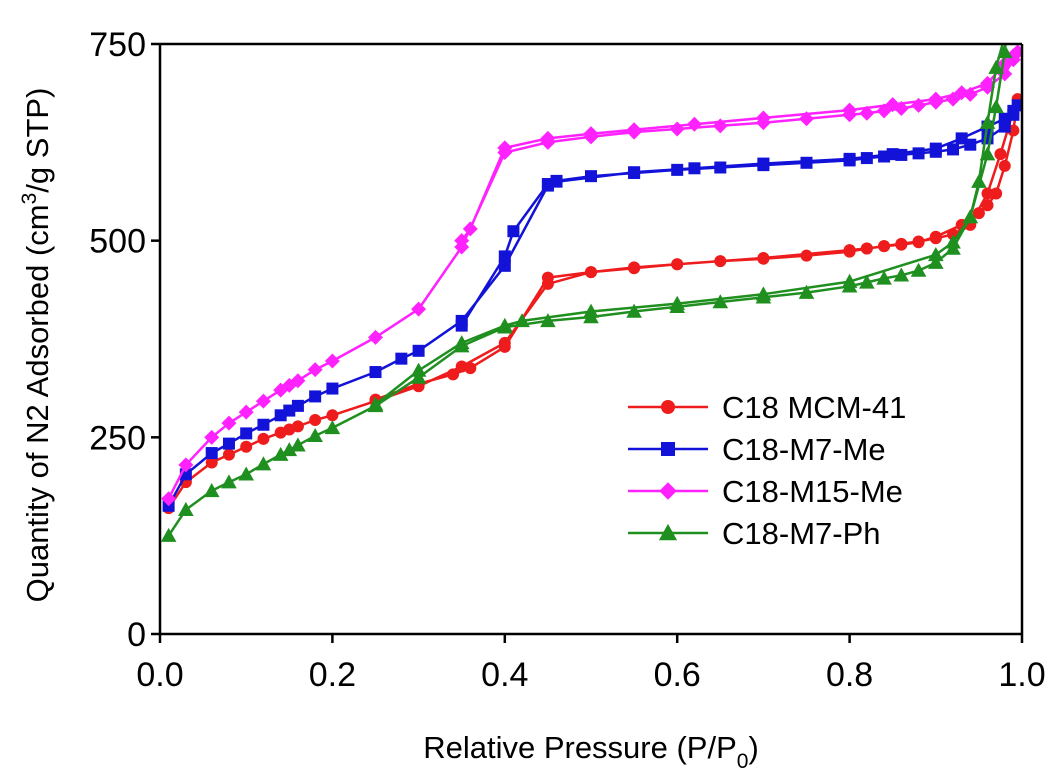  I want to click on y-tick-label: 500, so click(117, 242).